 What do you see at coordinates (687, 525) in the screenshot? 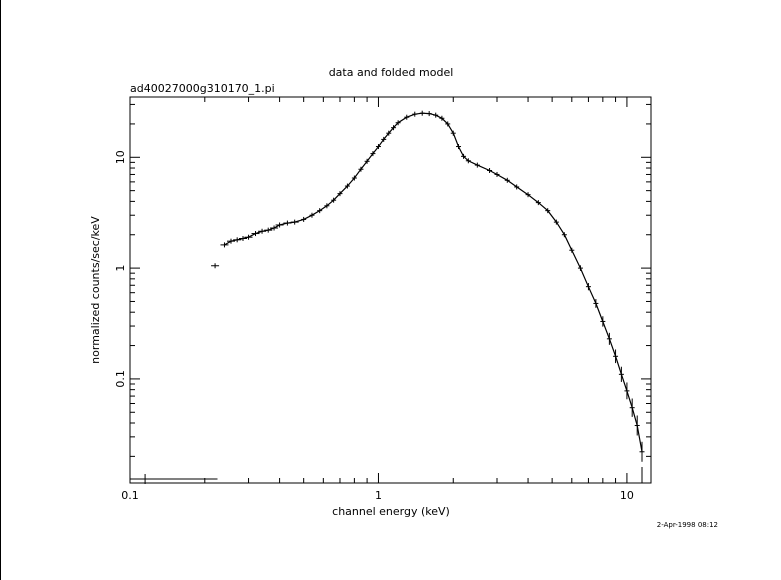
I see `timestamp: 2-Apr-1998 08:12` at bounding box center [687, 525].